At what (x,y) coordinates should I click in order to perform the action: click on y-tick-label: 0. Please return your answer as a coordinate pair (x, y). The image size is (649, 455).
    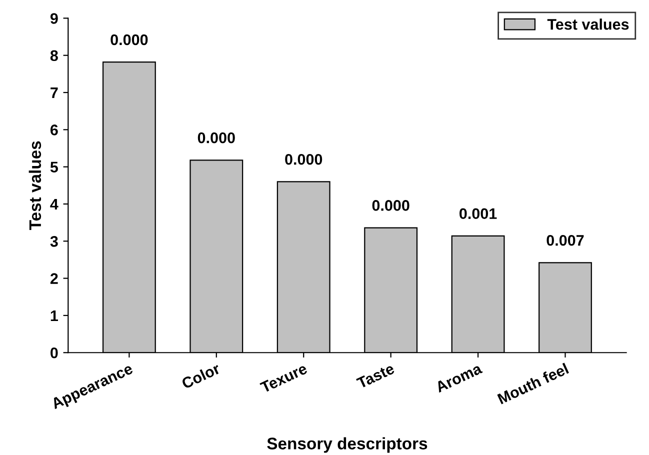
    Looking at the image, I should click on (54, 352).